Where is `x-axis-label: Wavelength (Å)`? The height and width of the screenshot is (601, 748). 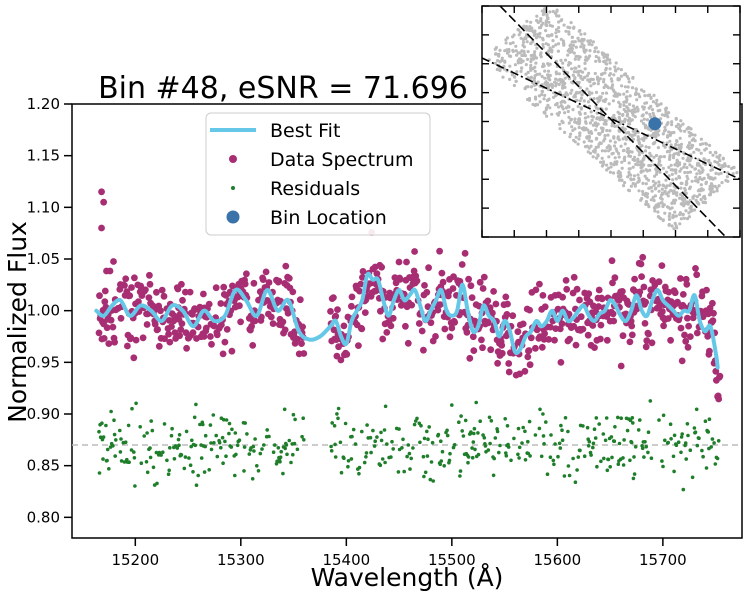
x-axis-label: Wavelength (Å) is located at coordinates (407, 577).